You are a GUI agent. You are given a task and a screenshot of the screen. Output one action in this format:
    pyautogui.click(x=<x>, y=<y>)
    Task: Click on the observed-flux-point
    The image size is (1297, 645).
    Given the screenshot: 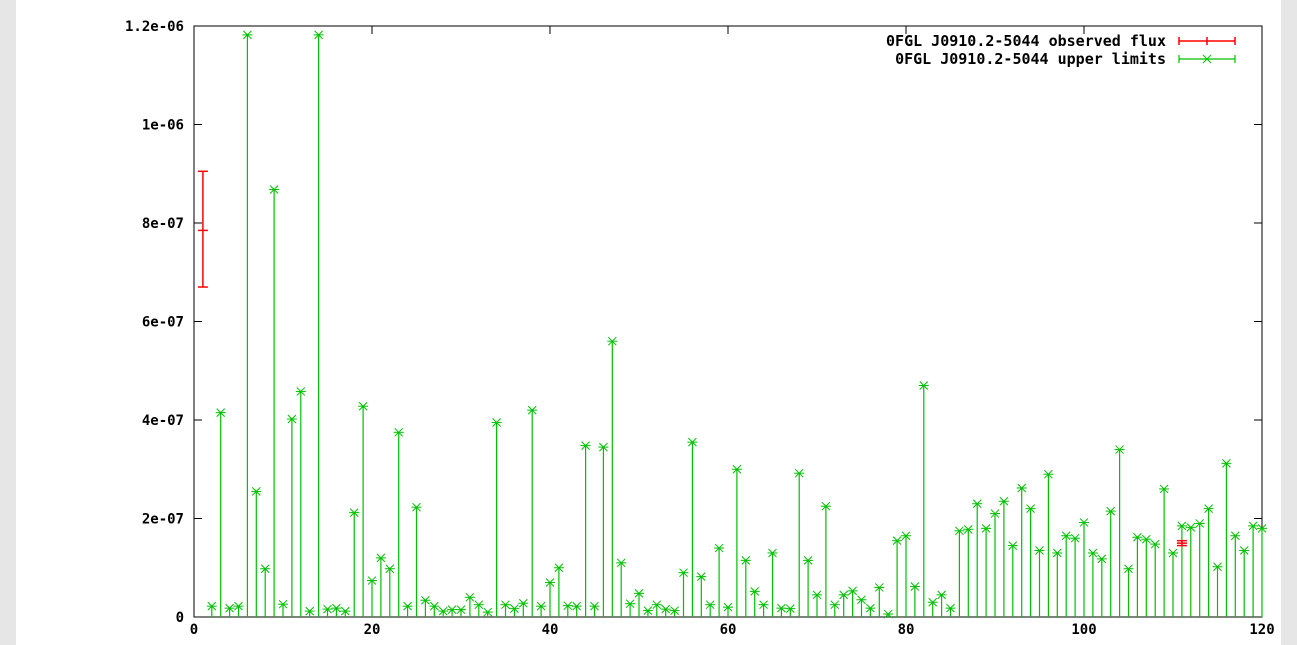 What is the action you would take?
    pyautogui.click(x=1181, y=543)
    